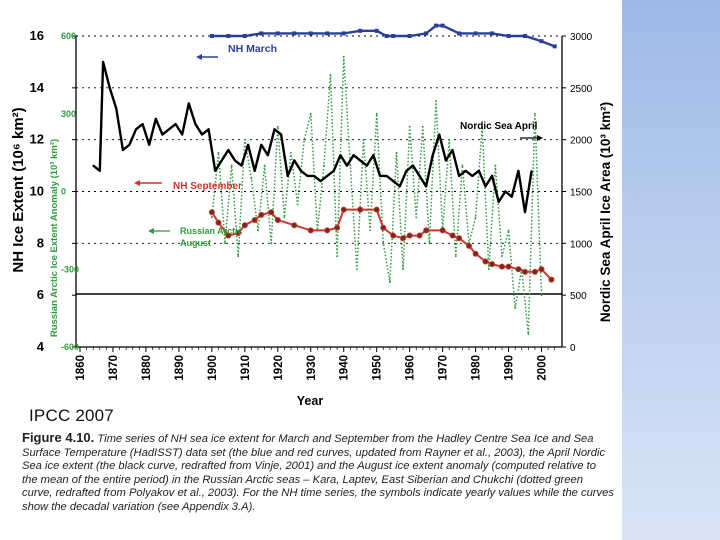 The image size is (720, 540). I want to click on nh-march-line, so click(383, 36).